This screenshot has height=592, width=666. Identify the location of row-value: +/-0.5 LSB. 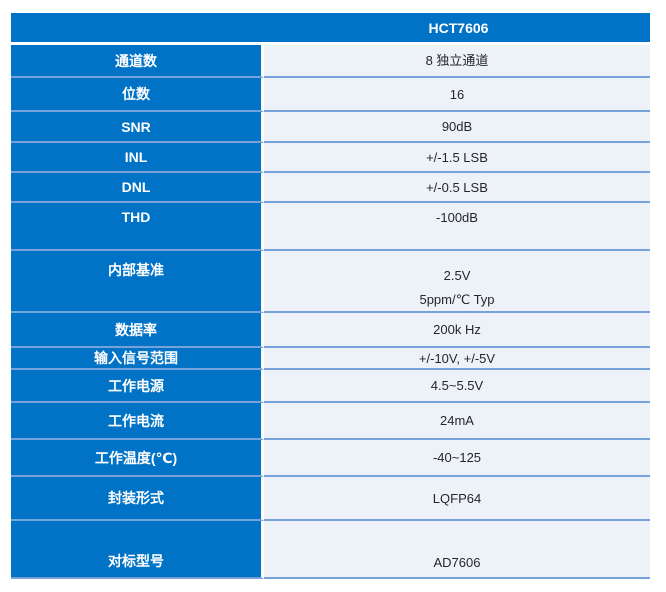
(457, 187).